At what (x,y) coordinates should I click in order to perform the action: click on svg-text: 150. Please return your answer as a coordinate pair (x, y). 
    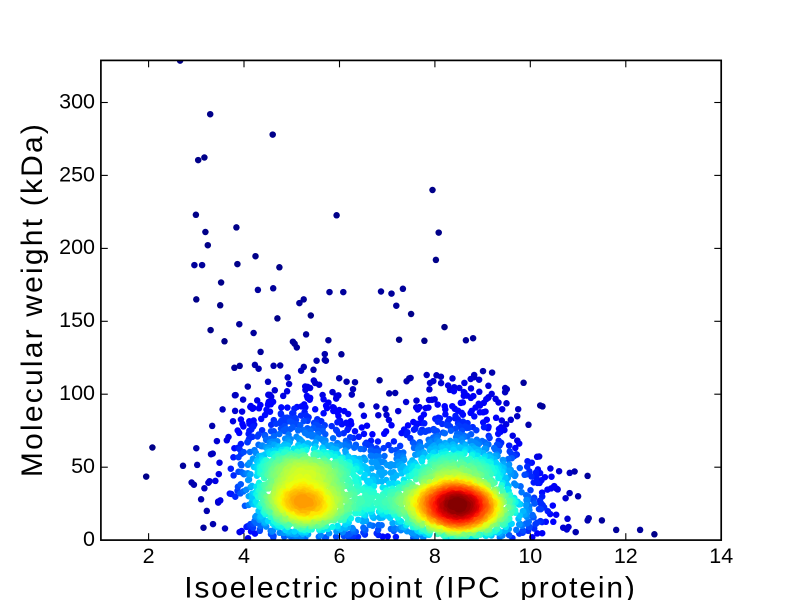
    Looking at the image, I should click on (77, 320).